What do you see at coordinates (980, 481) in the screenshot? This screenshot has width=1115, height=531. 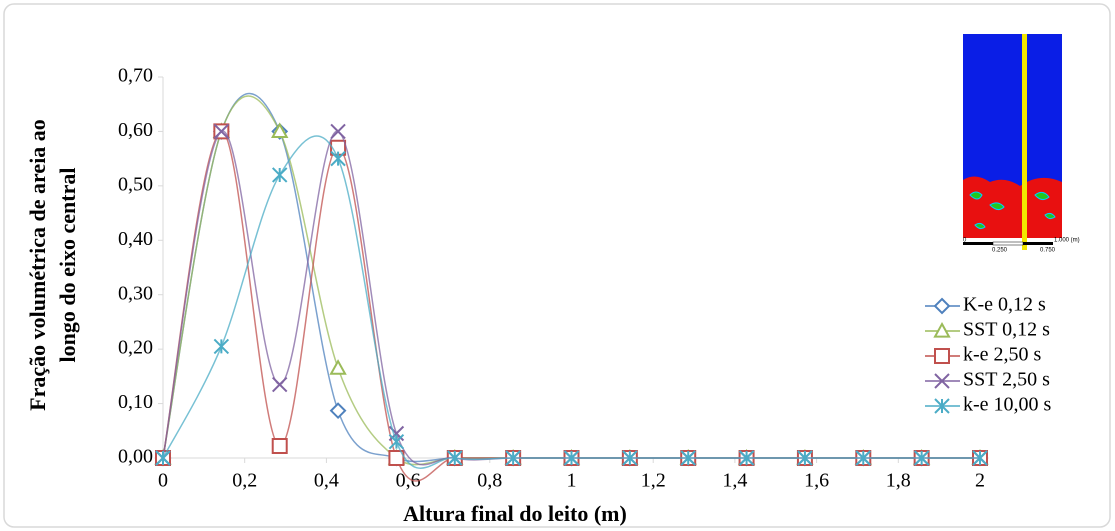 I see `x-tick-label: 2` at bounding box center [980, 481].